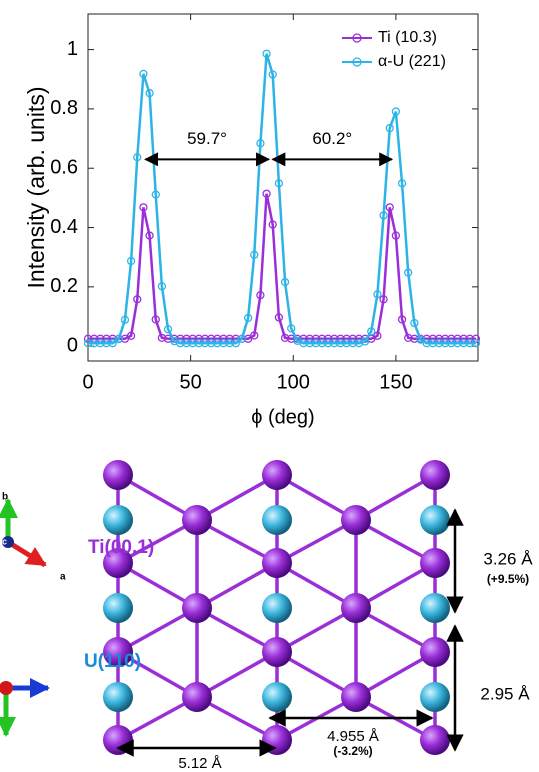 This screenshot has height=772, width=539. What do you see at coordinates (64, 168) in the screenshot?
I see `y-tick-label: 0.6` at bounding box center [64, 168].